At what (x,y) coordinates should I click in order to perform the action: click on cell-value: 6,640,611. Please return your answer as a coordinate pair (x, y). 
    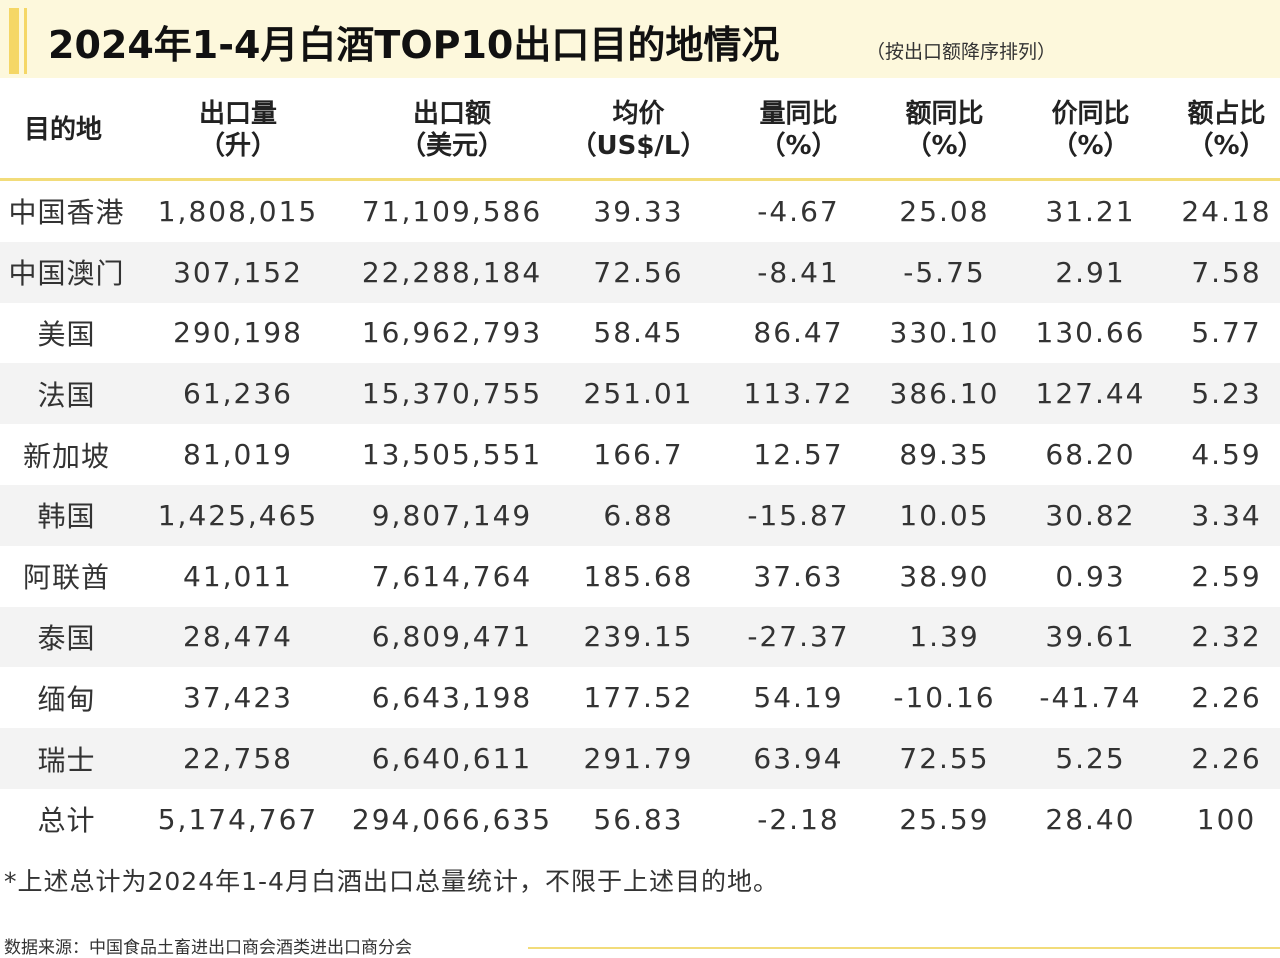
    Looking at the image, I should click on (452, 758).